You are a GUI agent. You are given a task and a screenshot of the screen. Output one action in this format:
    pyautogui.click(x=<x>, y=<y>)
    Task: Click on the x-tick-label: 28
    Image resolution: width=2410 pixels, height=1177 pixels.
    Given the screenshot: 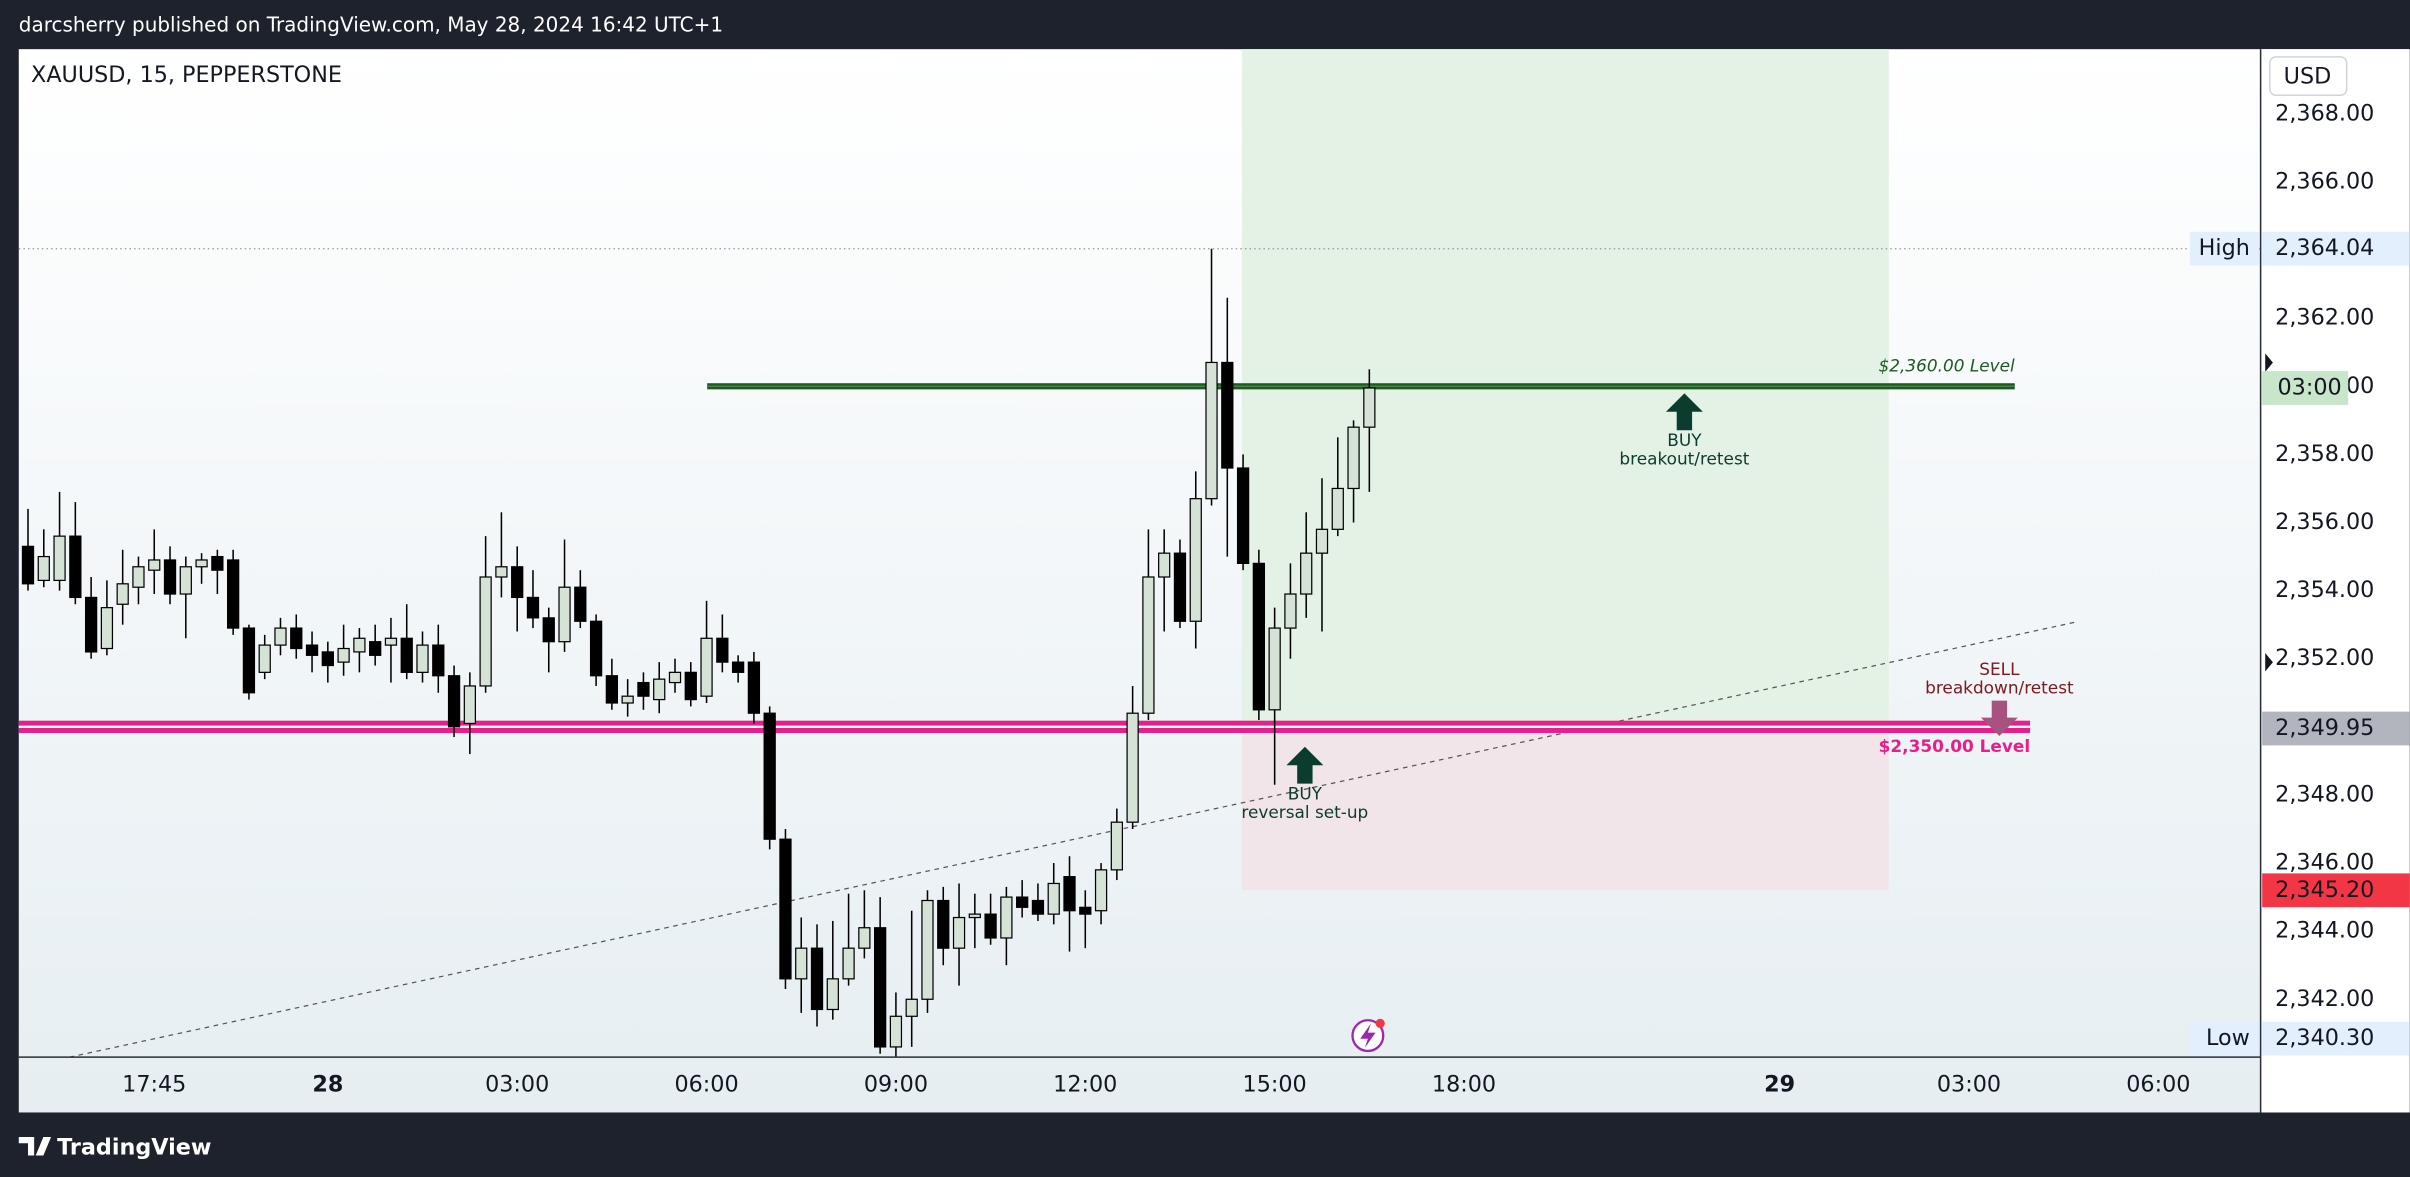 What is the action you would take?
    pyautogui.click(x=327, y=1084)
    